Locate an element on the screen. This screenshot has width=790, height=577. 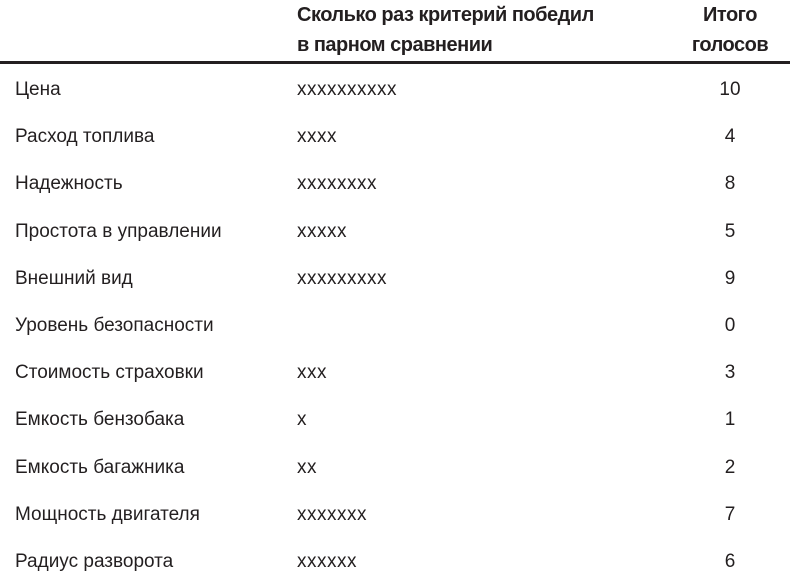
header-divider is located at coordinates (395, 62).